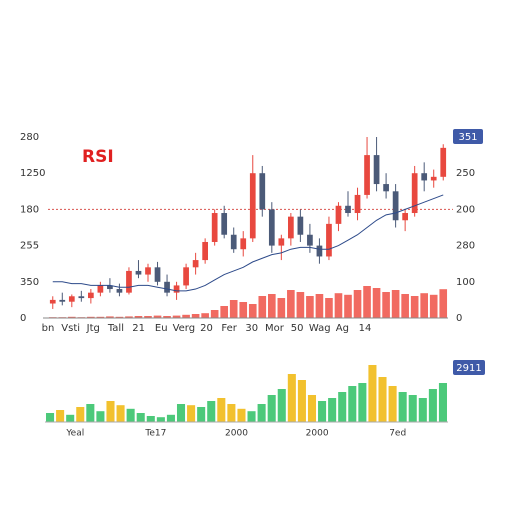 The height and width of the screenshot is (516, 512). Describe the element at coordinates (397, 434) in the screenshot. I see `x-tick-label: 7ed` at that location.